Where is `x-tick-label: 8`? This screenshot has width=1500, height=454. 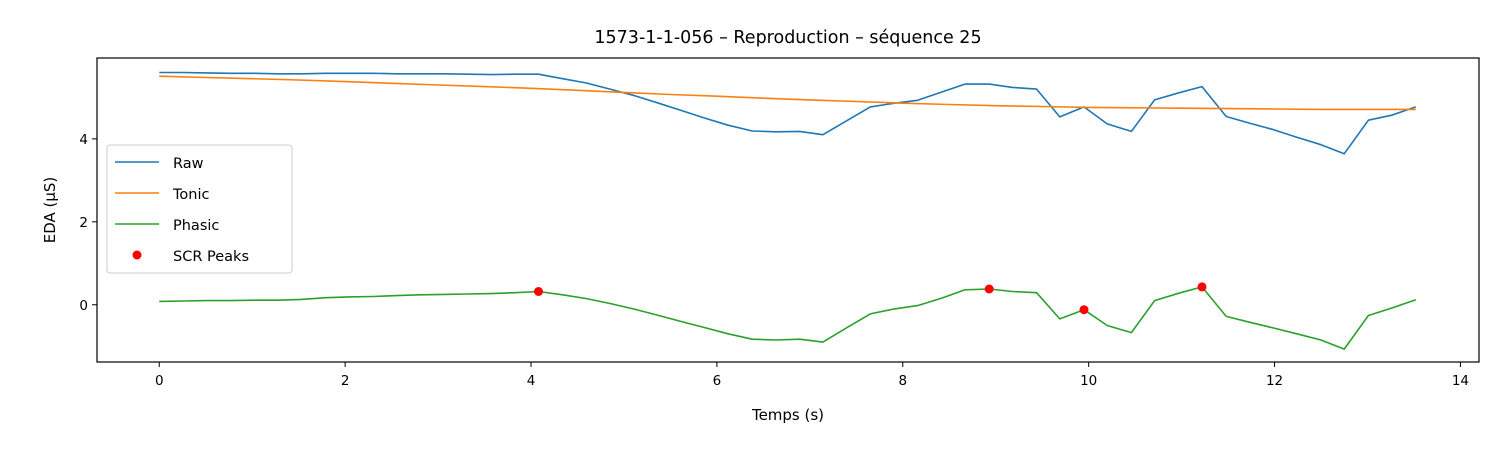 x-tick-label: 8 is located at coordinates (902, 381).